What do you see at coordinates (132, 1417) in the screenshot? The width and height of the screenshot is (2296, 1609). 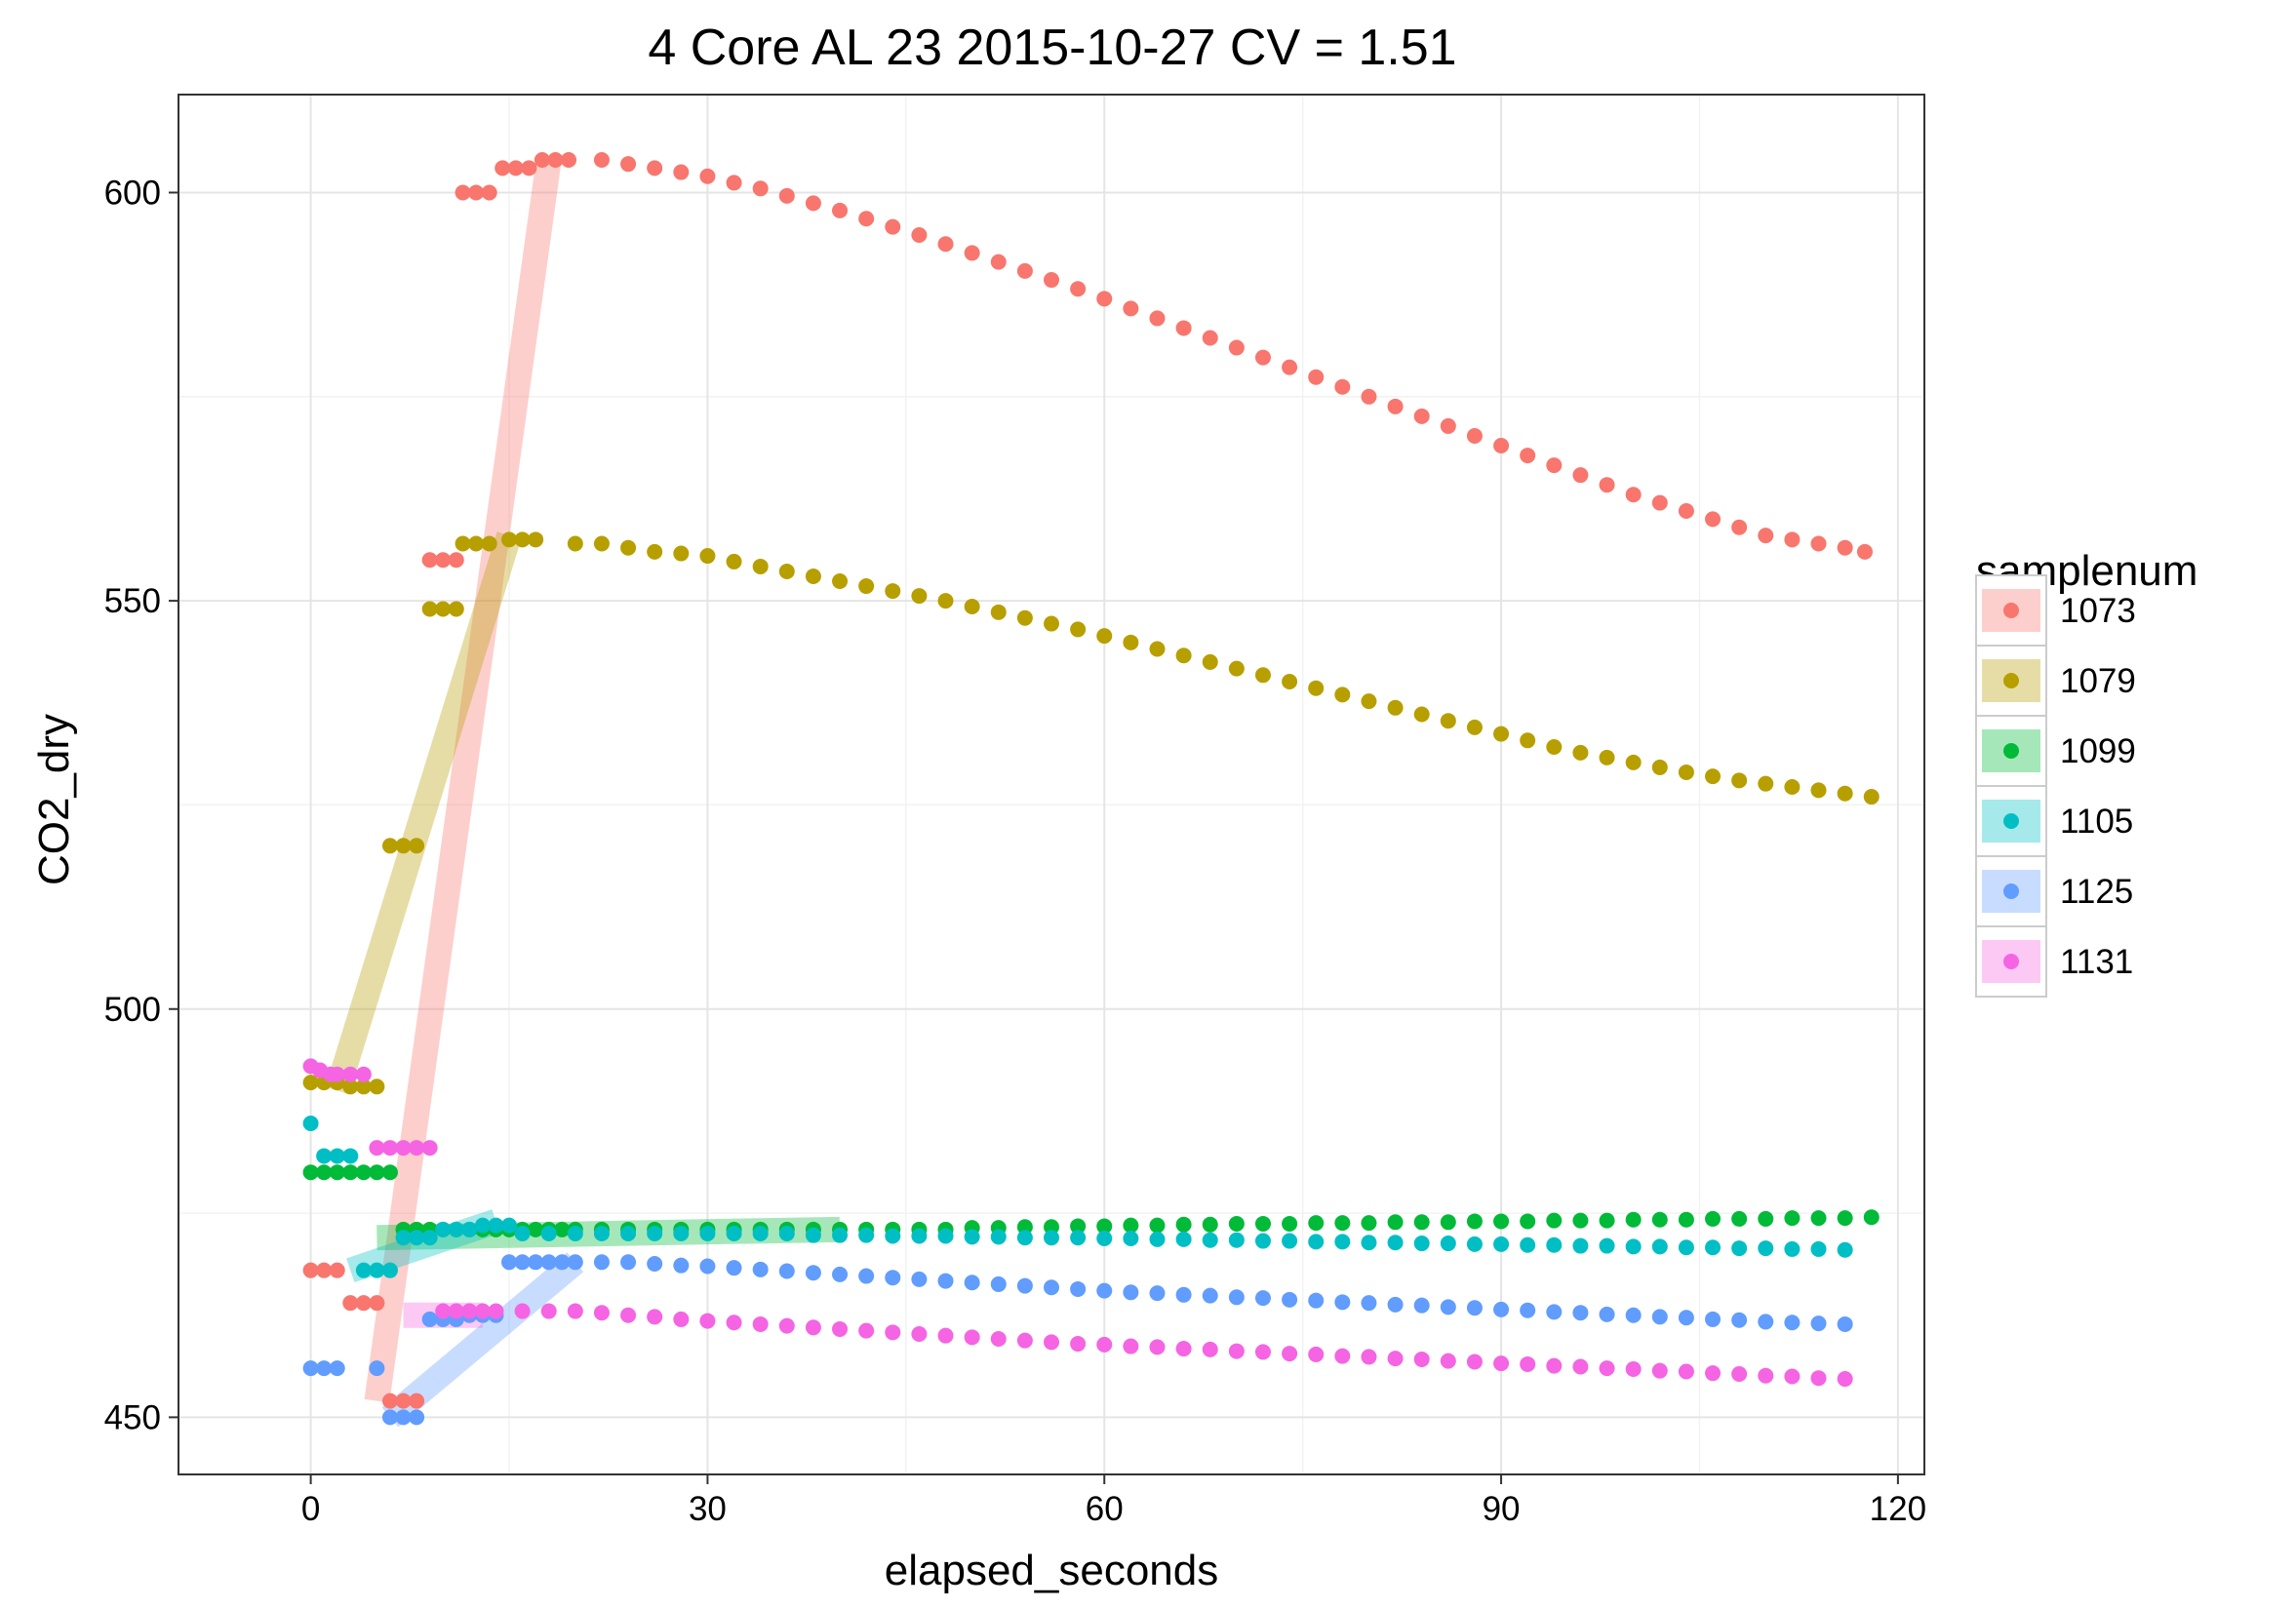 I see `y-tick-label: 450` at bounding box center [132, 1417].